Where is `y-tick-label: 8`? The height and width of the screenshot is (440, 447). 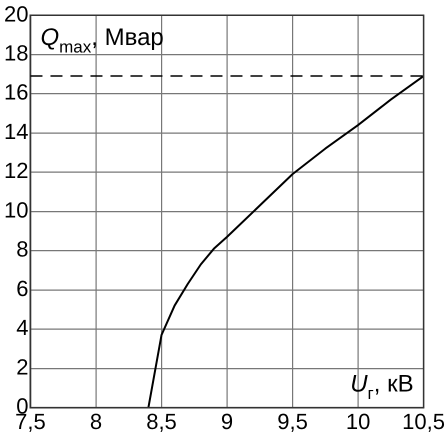 y-tick-label: 8 is located at coordinates (22, 249).